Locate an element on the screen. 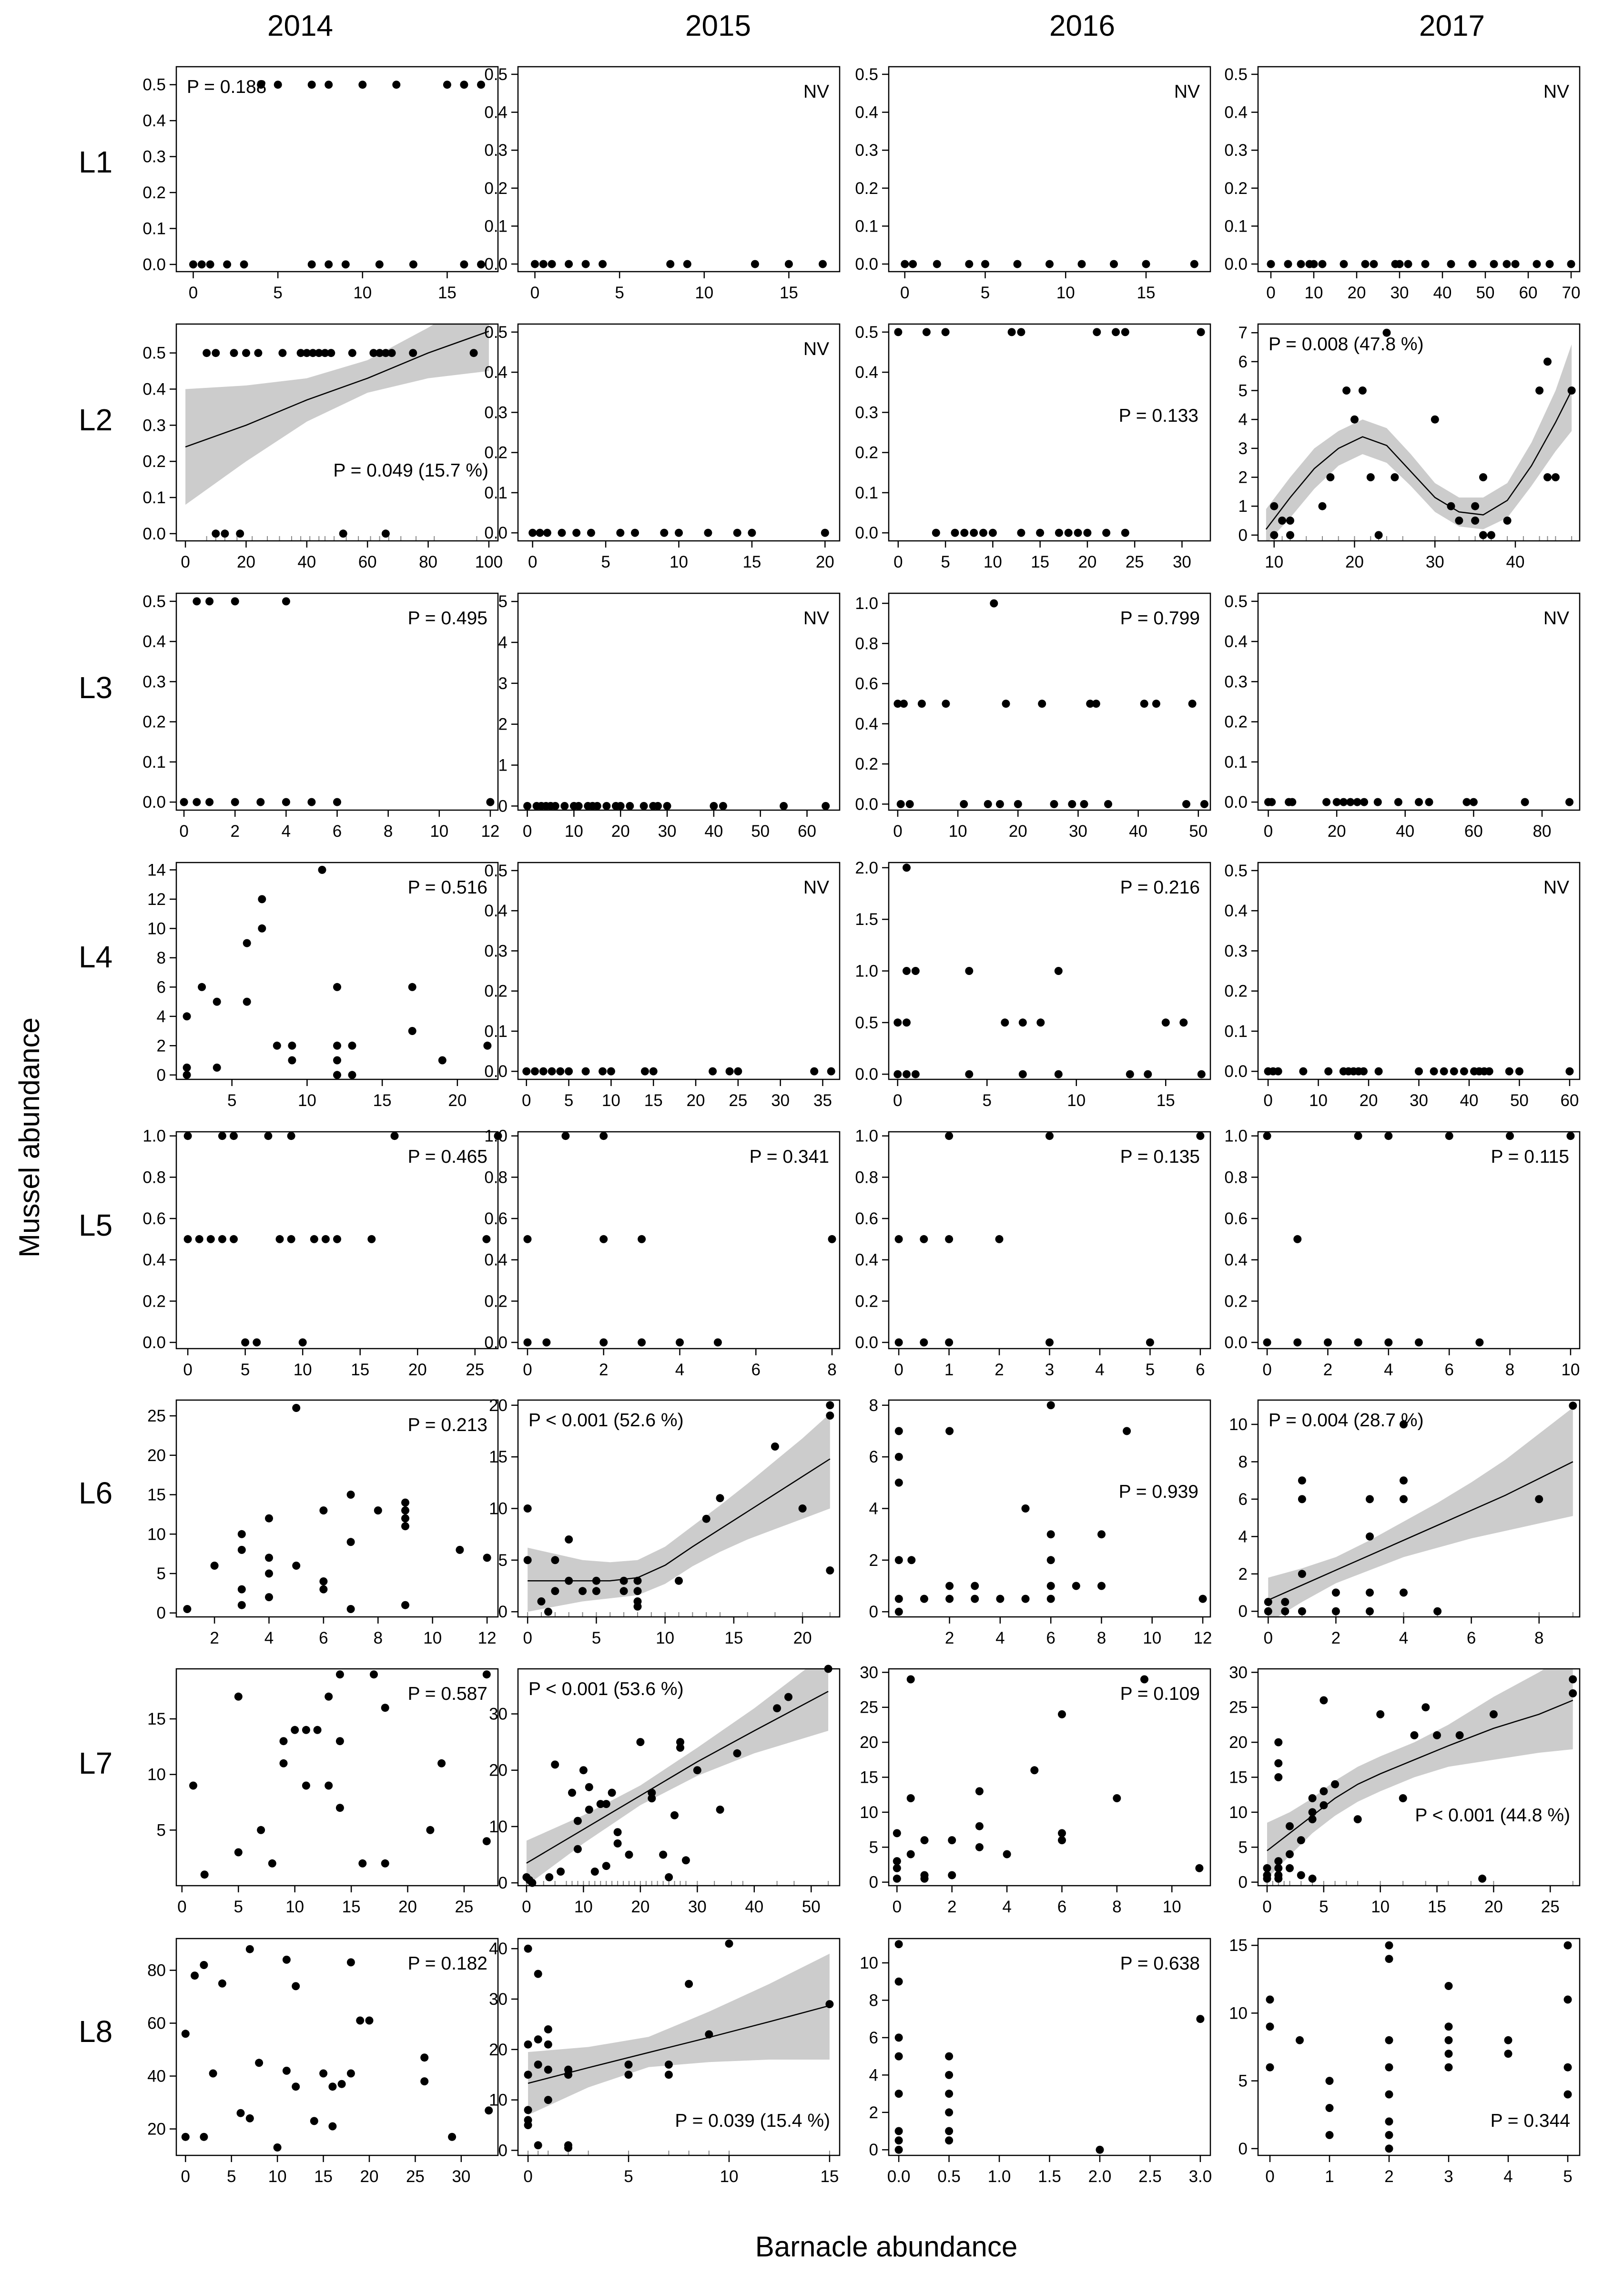 This screenshot has height=2275, width=1624. y-tick-label: 5 is located at coordinates (1243, 1847).